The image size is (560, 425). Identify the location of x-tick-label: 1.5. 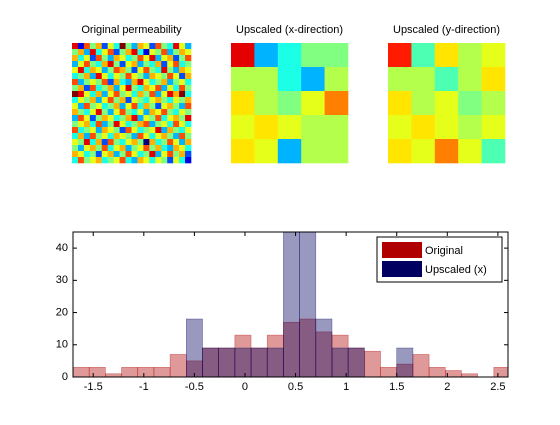
(396, 387).